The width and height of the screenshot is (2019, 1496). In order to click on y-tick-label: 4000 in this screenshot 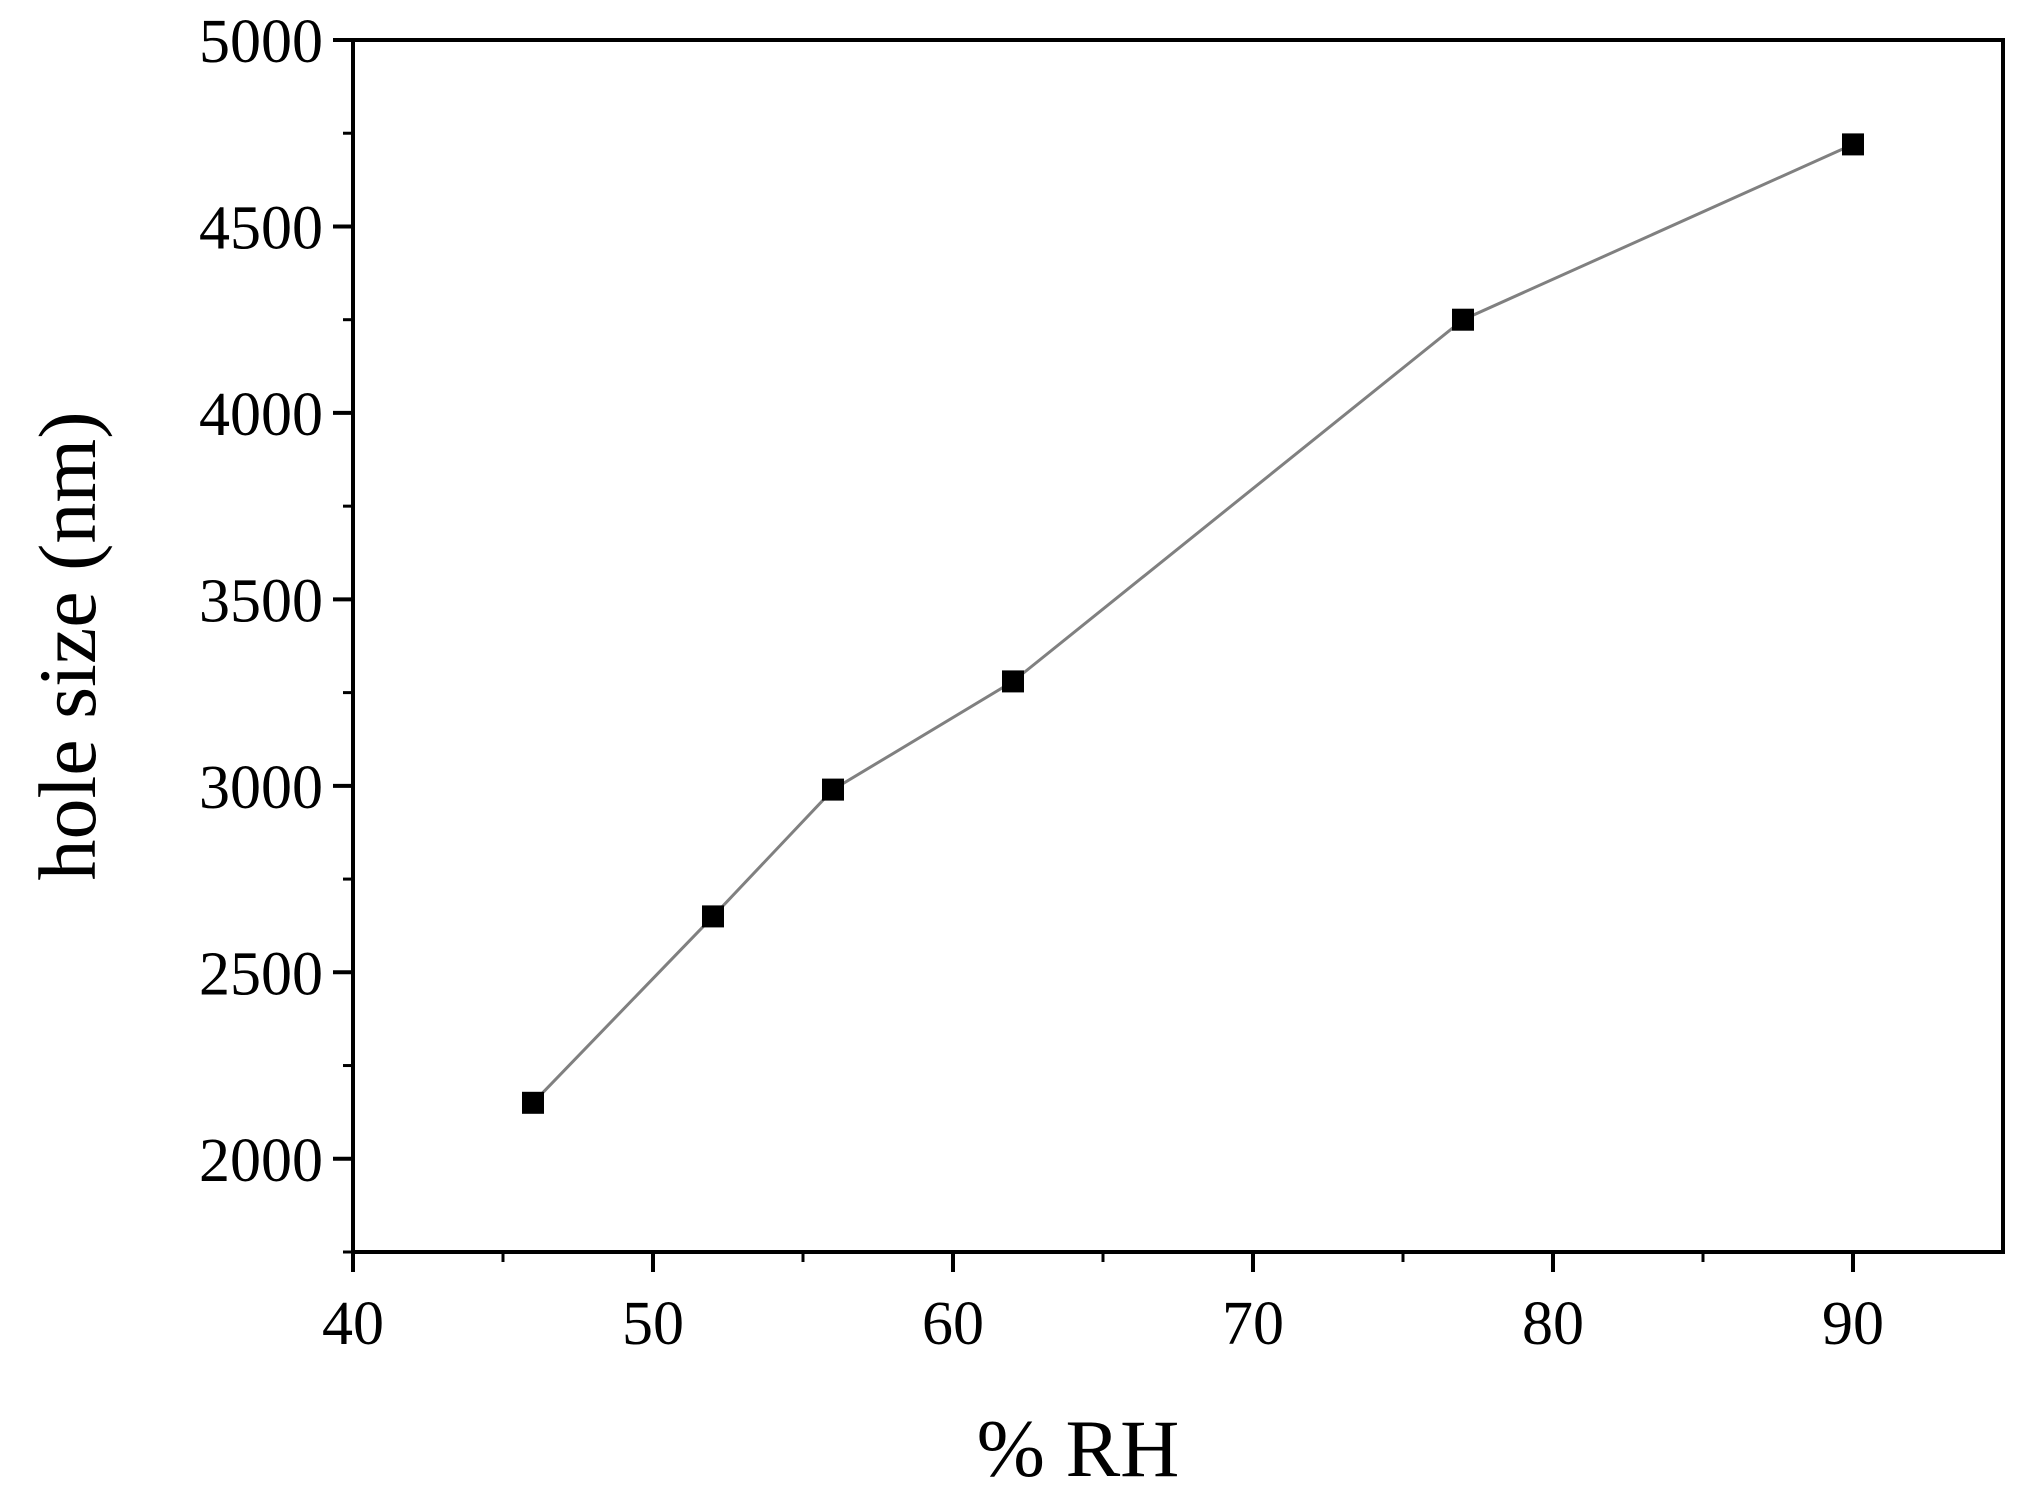, I will do `click(261, 415)`.